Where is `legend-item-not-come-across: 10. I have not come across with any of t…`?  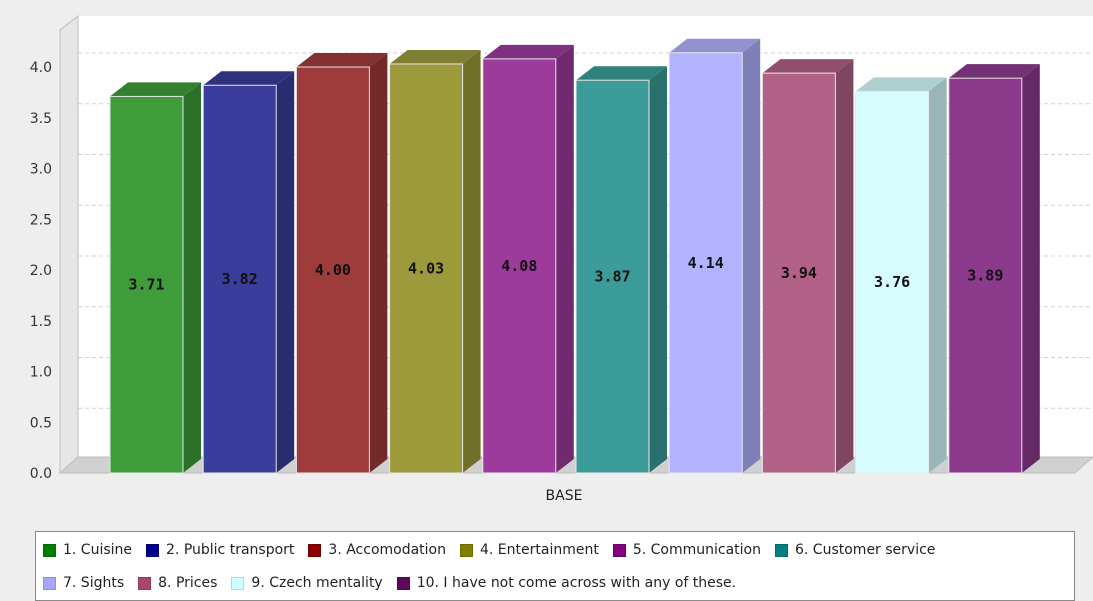 legend-item-not-come-across: 10. I have not come across with any of t… is located at coordinates (566, 583).